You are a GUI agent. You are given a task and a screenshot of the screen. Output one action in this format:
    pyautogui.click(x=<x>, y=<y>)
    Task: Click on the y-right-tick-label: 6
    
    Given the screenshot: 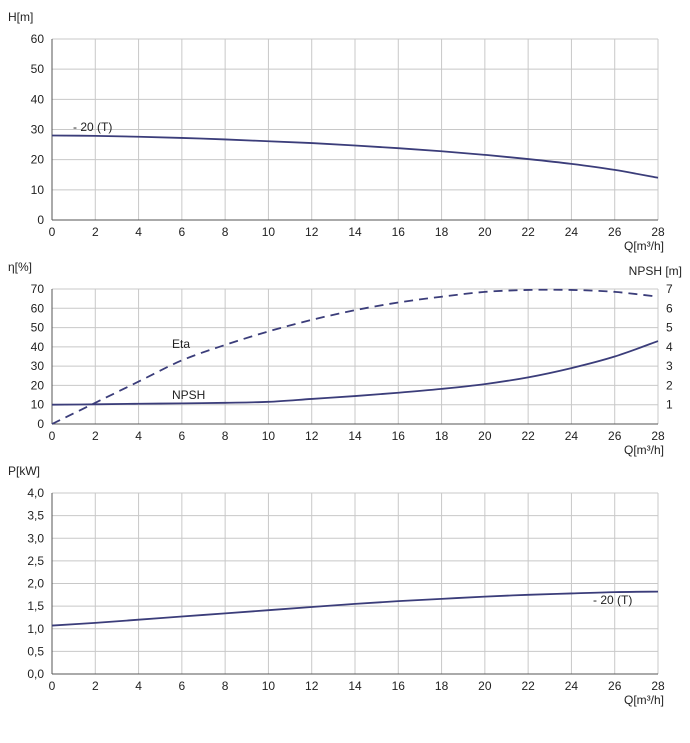 What is the action you would take?
    pyautogui.click(x=669, y=308)
    